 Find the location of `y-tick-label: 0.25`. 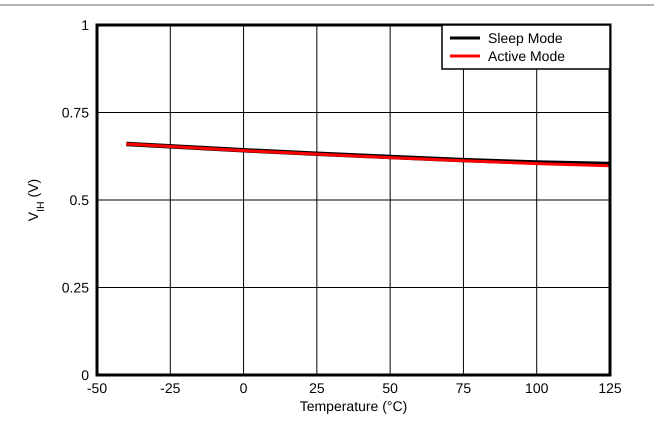

y-tick-label: 0.25 is located at coordinates (76, 288).